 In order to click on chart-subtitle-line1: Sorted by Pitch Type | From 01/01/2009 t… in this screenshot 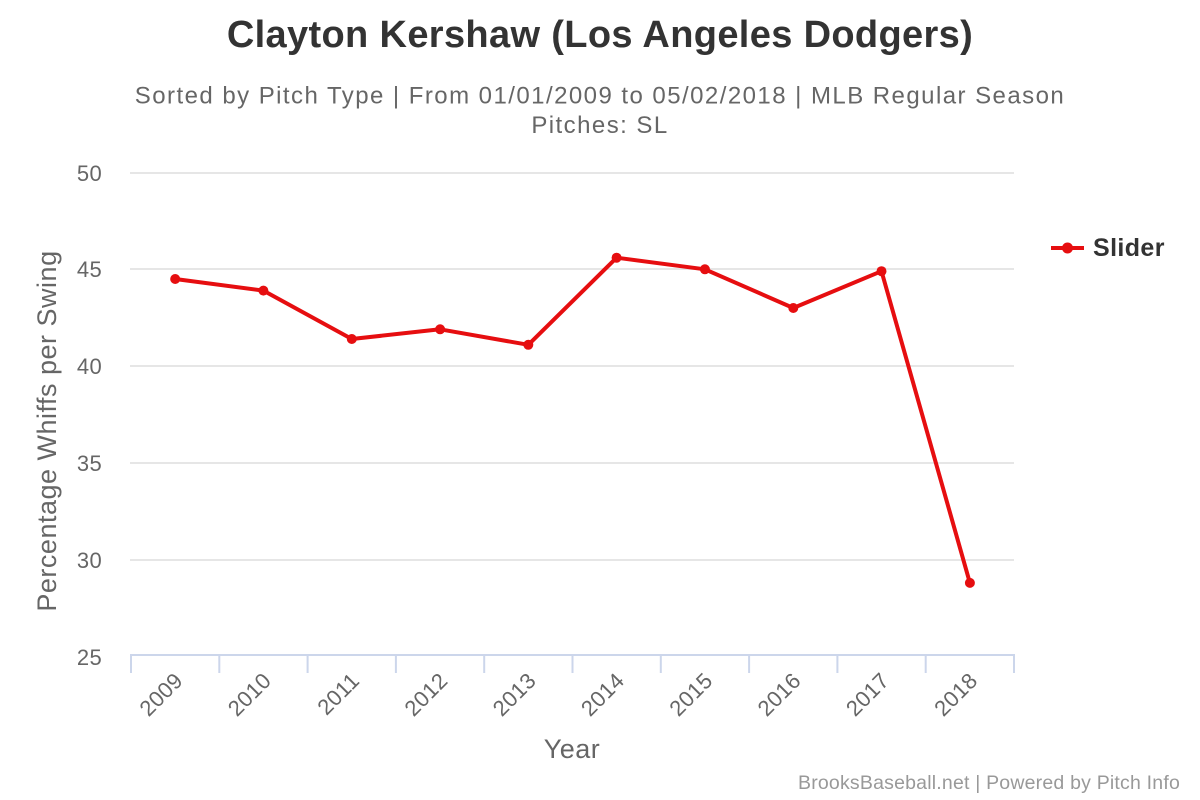, I will do `click(600, 96)`.